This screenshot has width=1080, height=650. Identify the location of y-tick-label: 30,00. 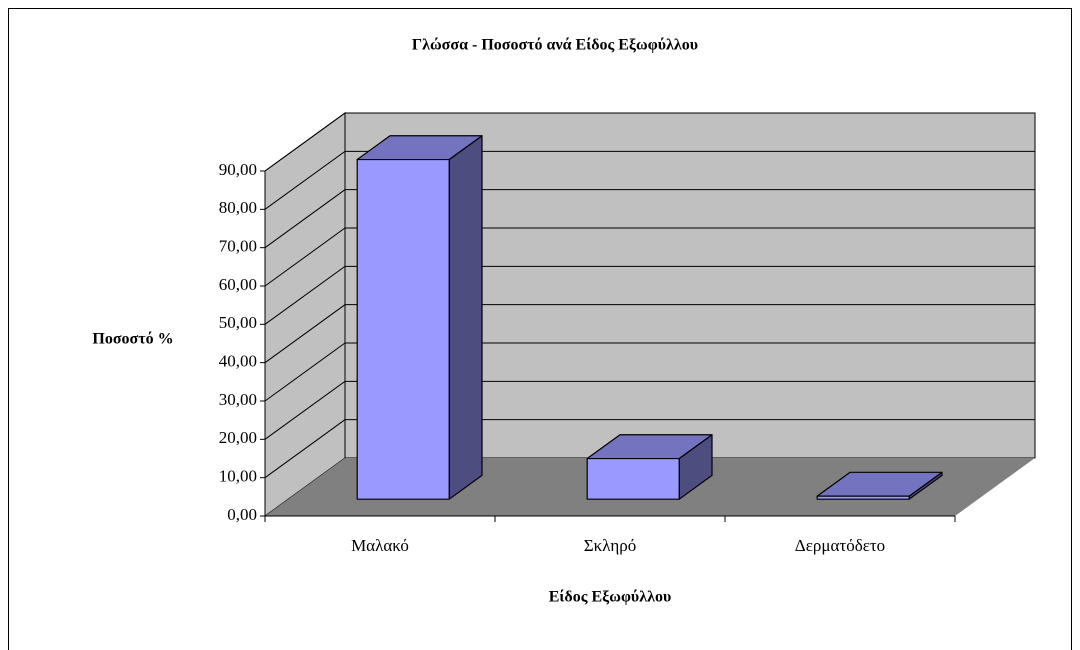
(238, 399).